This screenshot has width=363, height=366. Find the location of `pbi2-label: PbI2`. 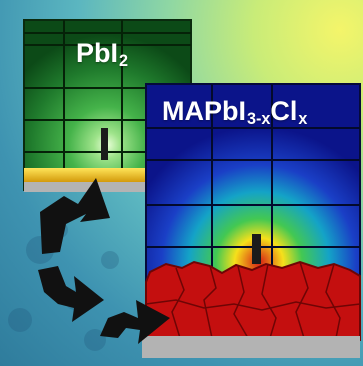

pbi2-label: PbI2 is located at coordinates (102, 54).